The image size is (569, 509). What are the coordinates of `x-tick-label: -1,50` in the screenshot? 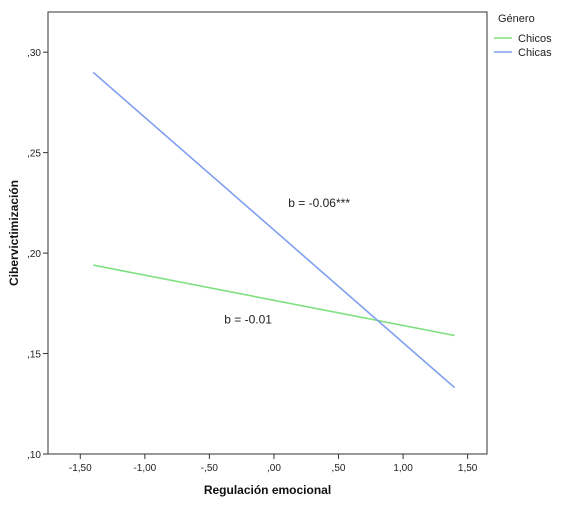 It's located at (80, 468).